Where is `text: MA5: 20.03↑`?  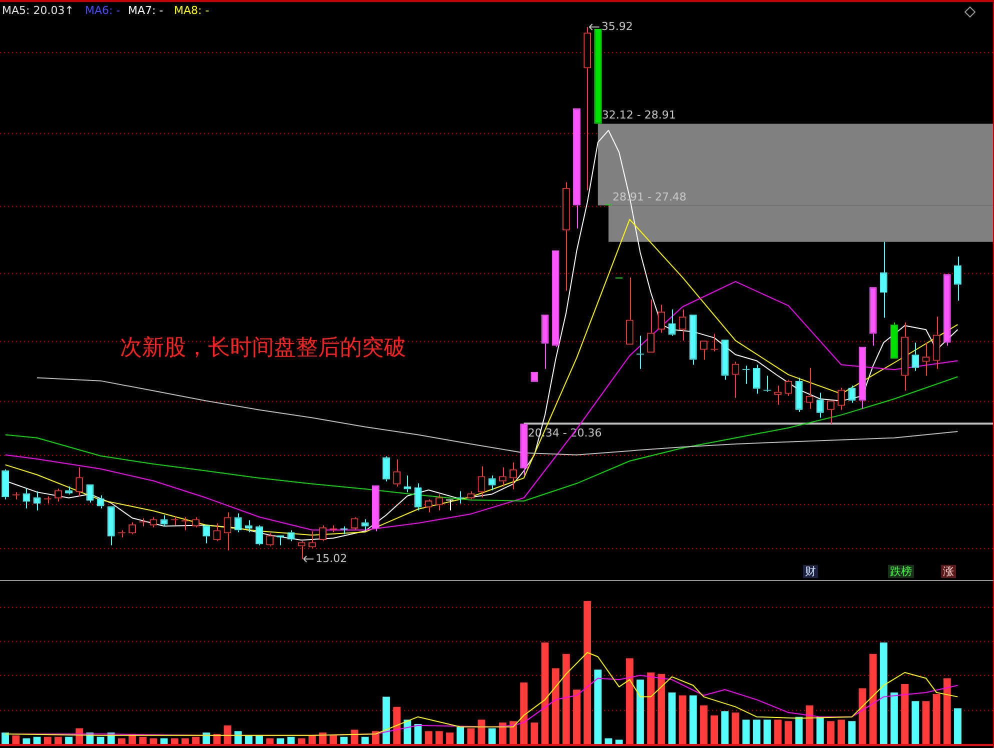
text: MA5: 20.03↑ is located at coordinates (38, 10).